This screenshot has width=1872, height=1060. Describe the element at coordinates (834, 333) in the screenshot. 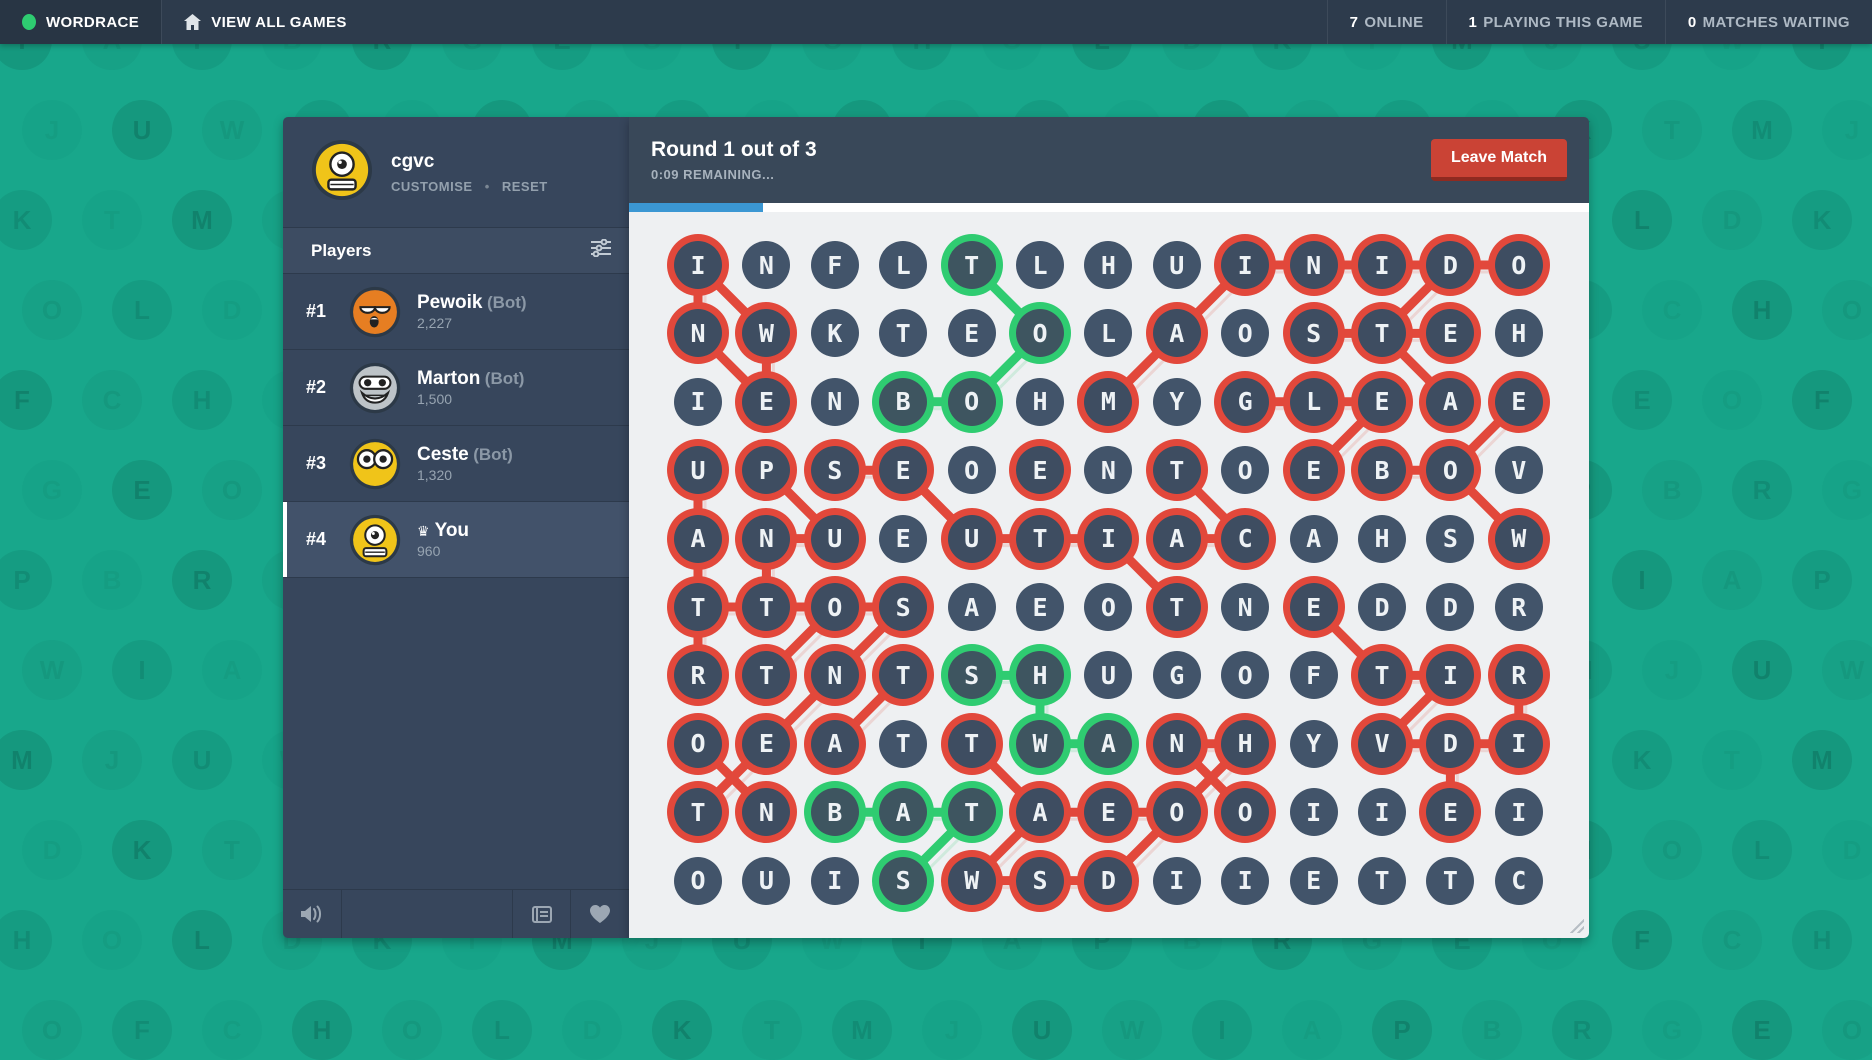

I see `grid-cell-r2c3: K` at that location.